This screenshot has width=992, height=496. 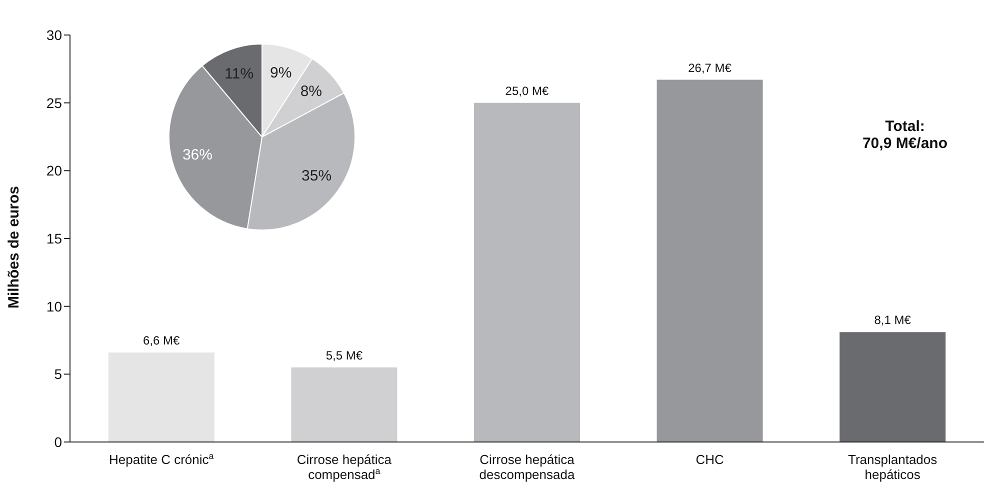 What do you see at coordinates (58, 374) in the screenshot?
I see `y-tick-label: 5` at bounding box center [58, 374].